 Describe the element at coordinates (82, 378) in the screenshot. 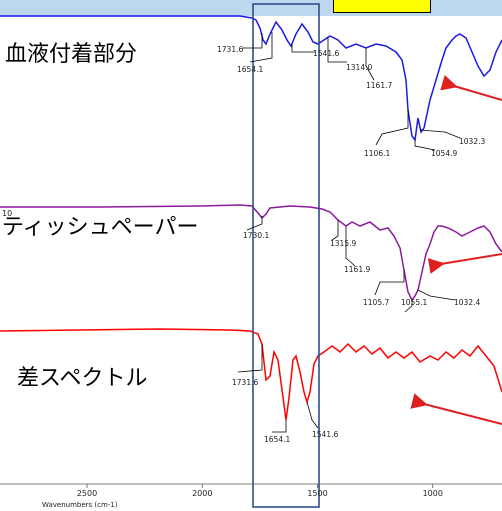

I see `difference-spectrum-label: 差スペクトル` at that location.